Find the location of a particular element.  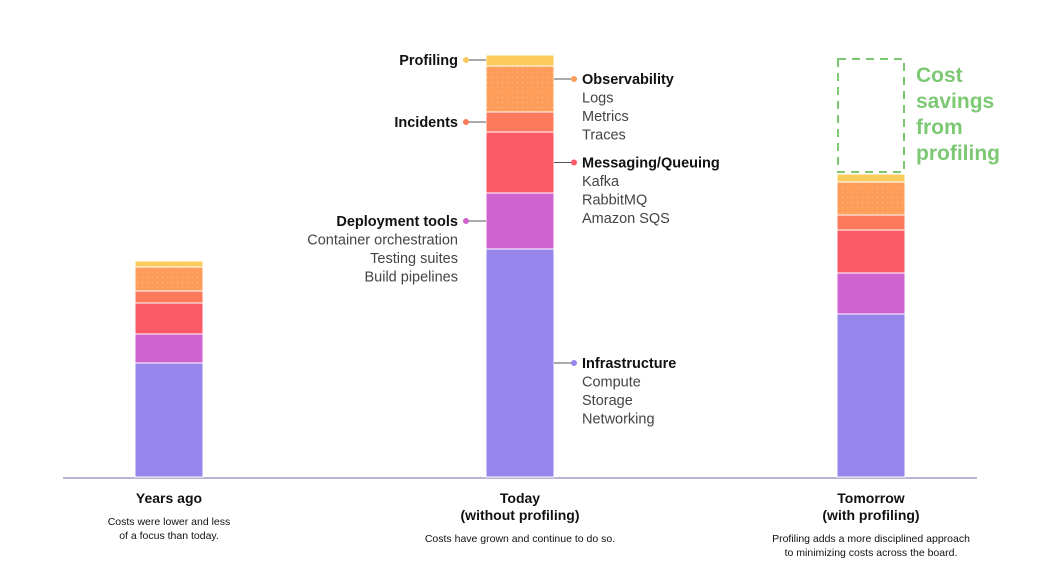

annotation-title-observability: Observability is located at coordinates (628, 80).